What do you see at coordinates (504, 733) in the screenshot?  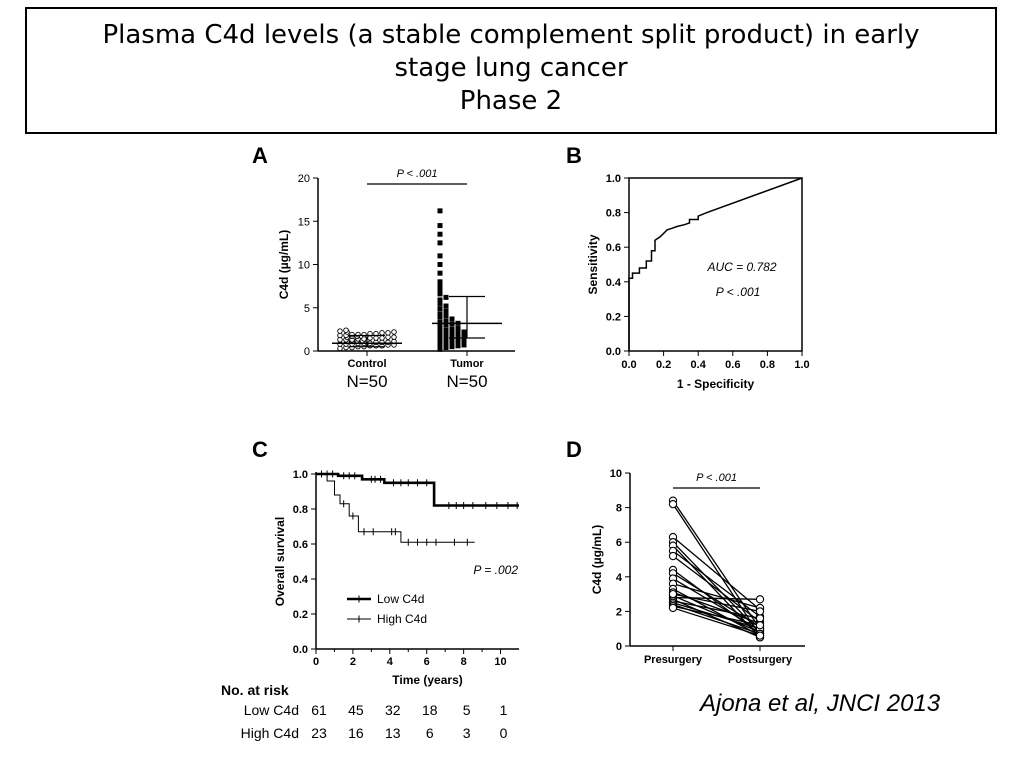 I see `panel-c-risk-value: 0` at bounding box center [504, 733].